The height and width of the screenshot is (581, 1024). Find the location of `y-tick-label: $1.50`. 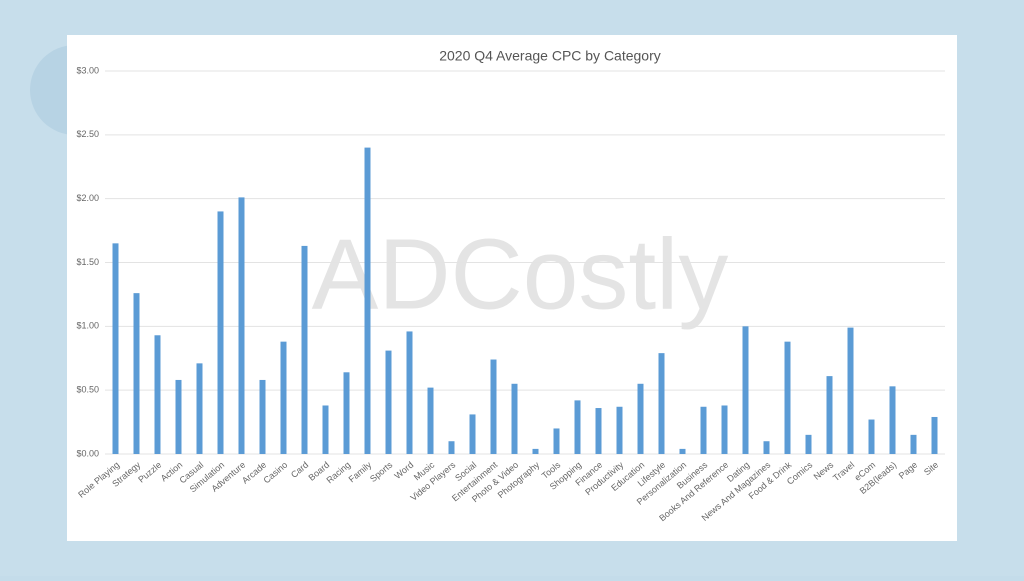

y-tick-label: $1.50 is located at coordinates (87, 262).